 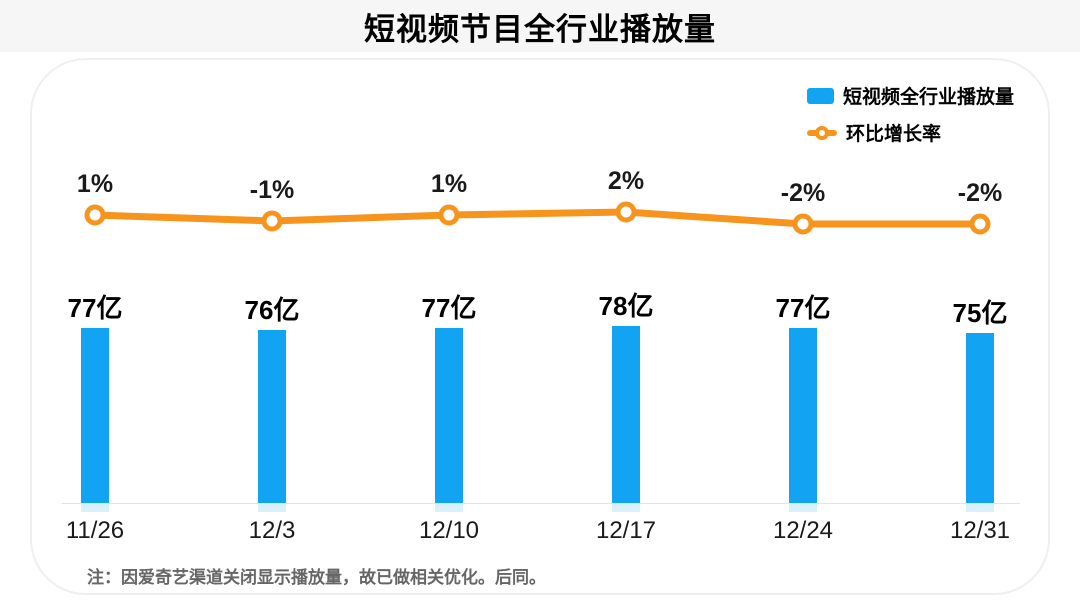 What do you see at coordinates (803, 530) in the screenshot?
I see `x-axis-tick-label: 12/24` at bounding box center [803, 530].